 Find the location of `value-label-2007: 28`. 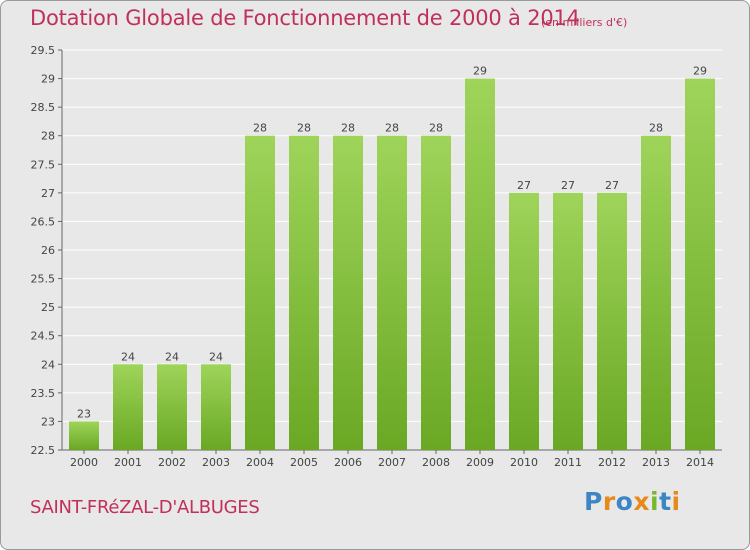

value-label-2007: 28 is located at coordinates (392, 128).